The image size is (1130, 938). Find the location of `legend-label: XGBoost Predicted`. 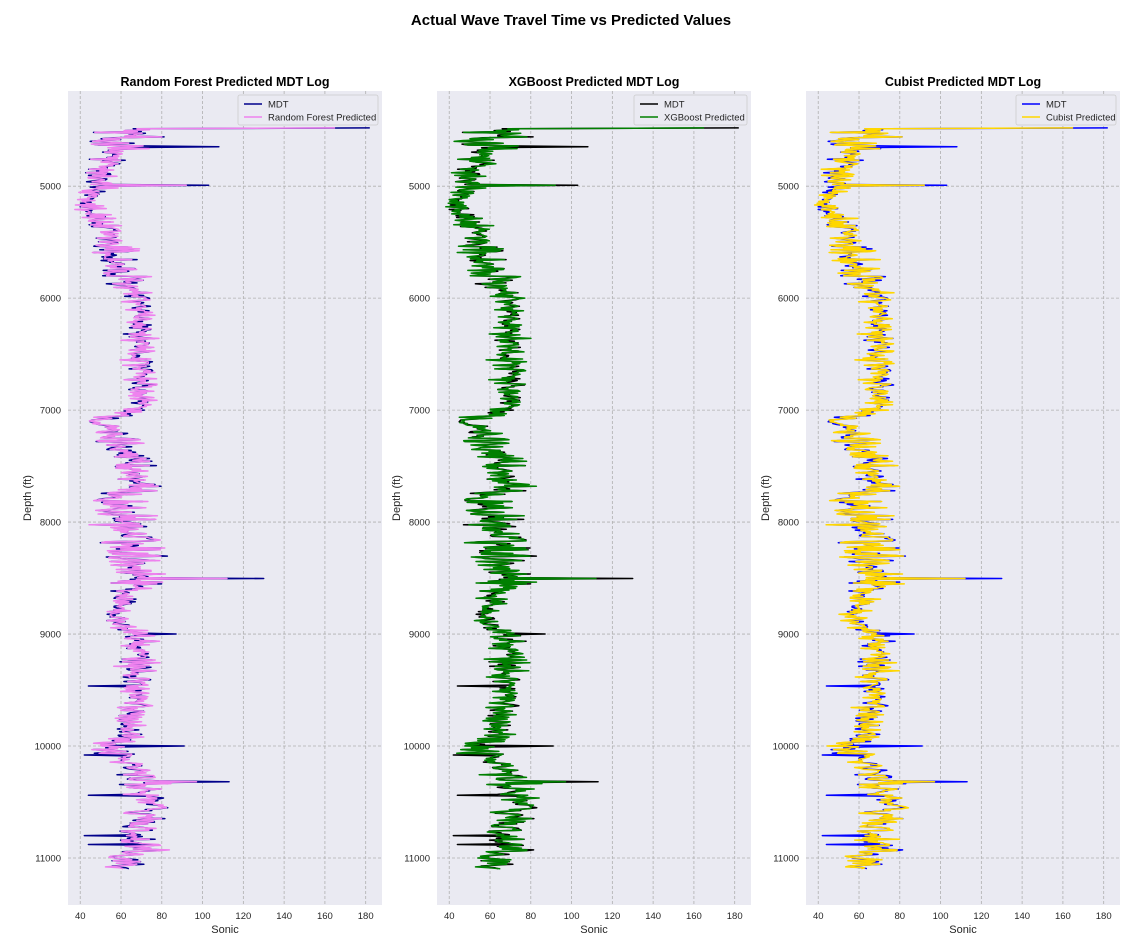

legend-label: XGBoost Predicted is located at coordinates (704, 118).